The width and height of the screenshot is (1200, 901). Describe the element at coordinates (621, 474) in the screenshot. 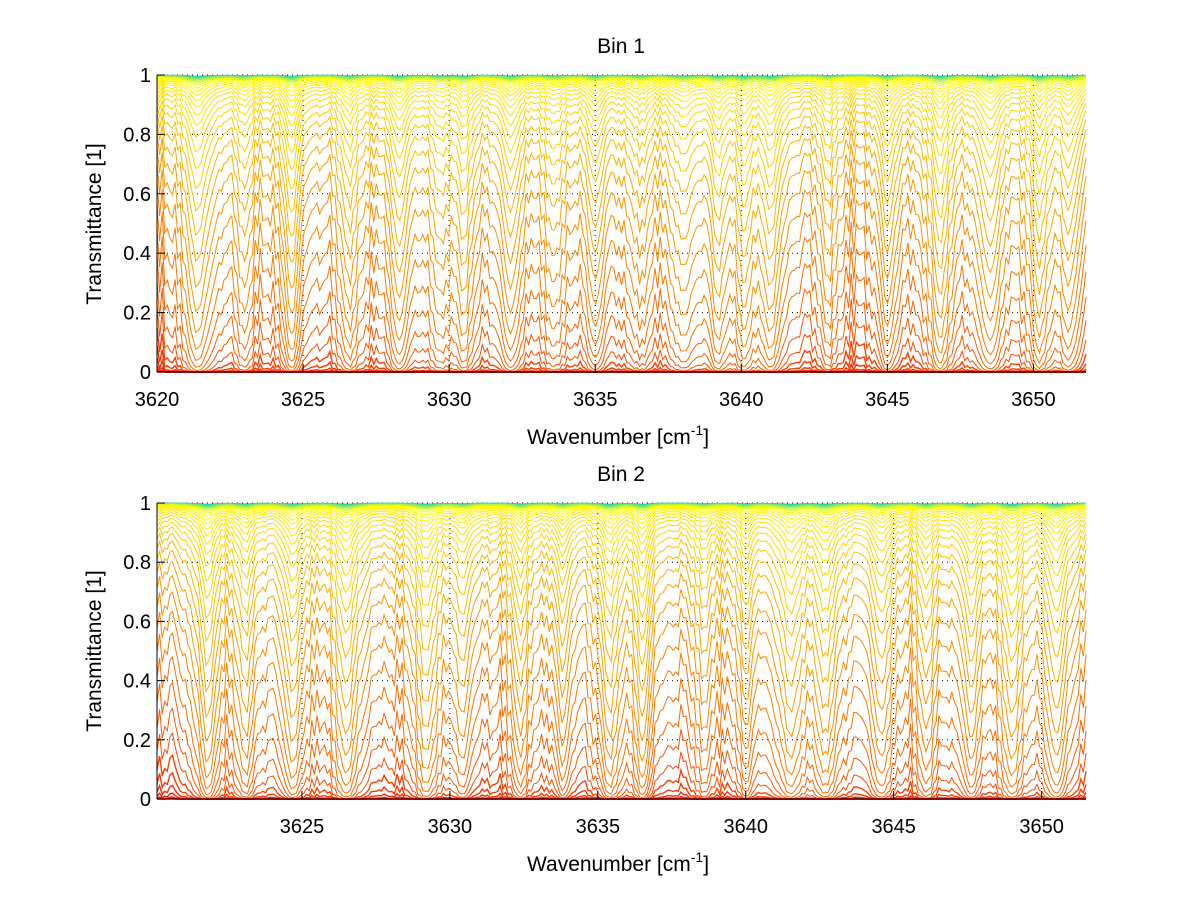

I see `plot-title: Bin 2` at that location.